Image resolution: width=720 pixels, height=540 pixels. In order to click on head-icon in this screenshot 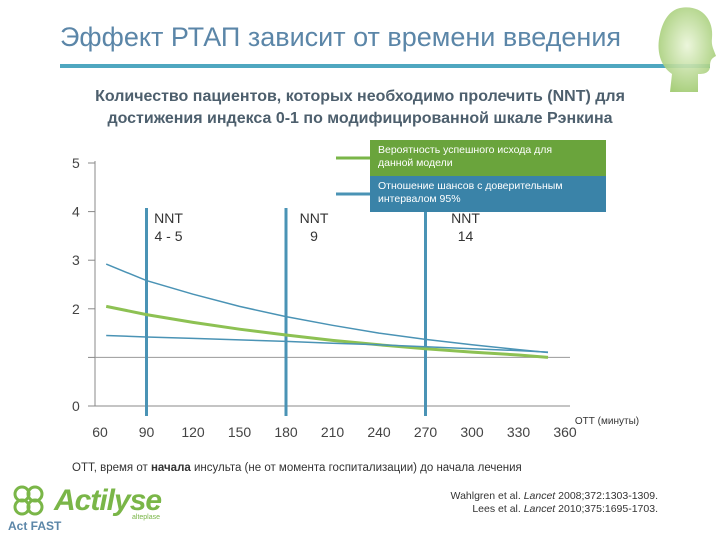, I will do `click(687, 49)`.